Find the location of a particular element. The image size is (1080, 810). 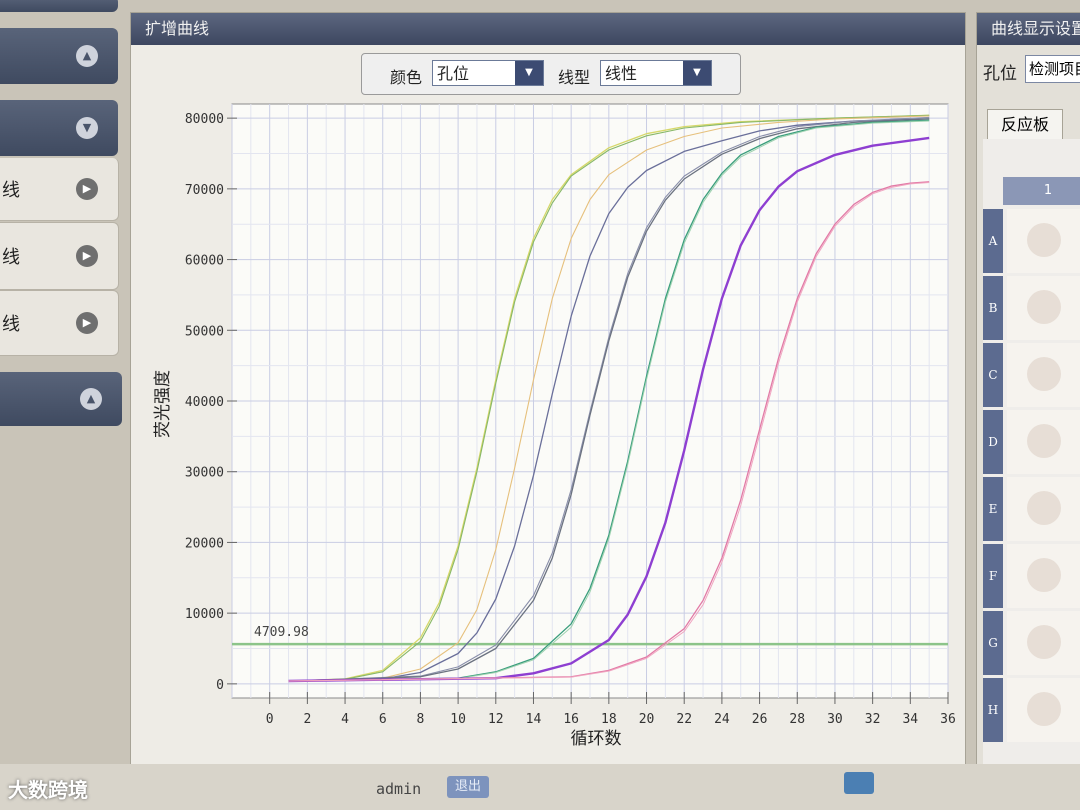

threshold-label: 4709.98 is located at coordinates (281, 632).